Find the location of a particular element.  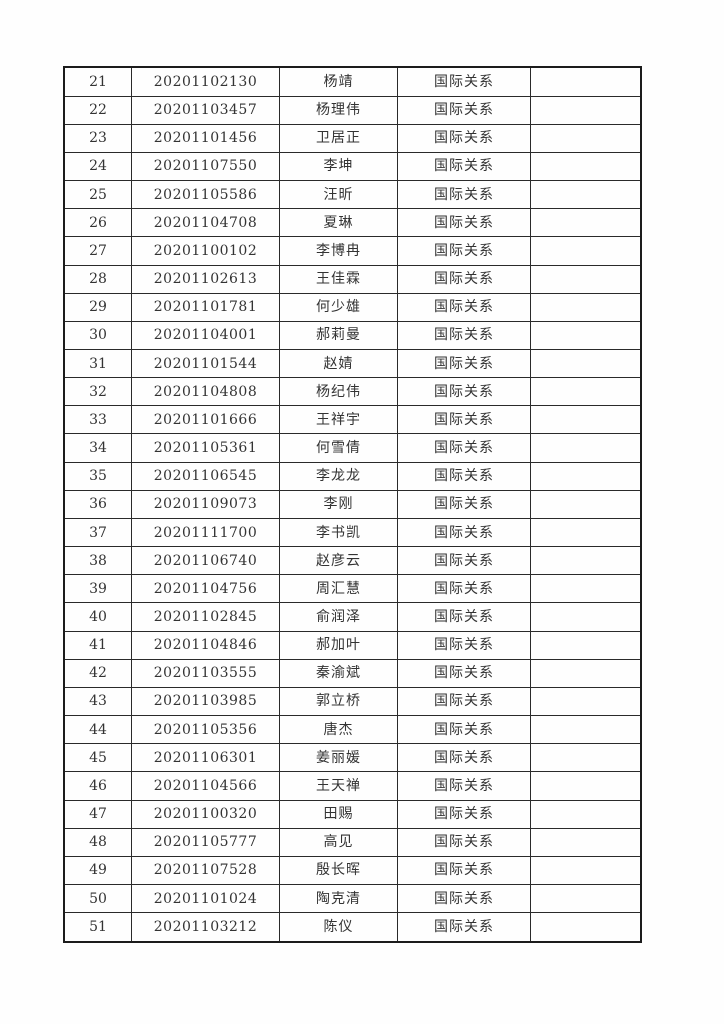

student-id-cell: 20201103212 is located at coordinates (205, 927).